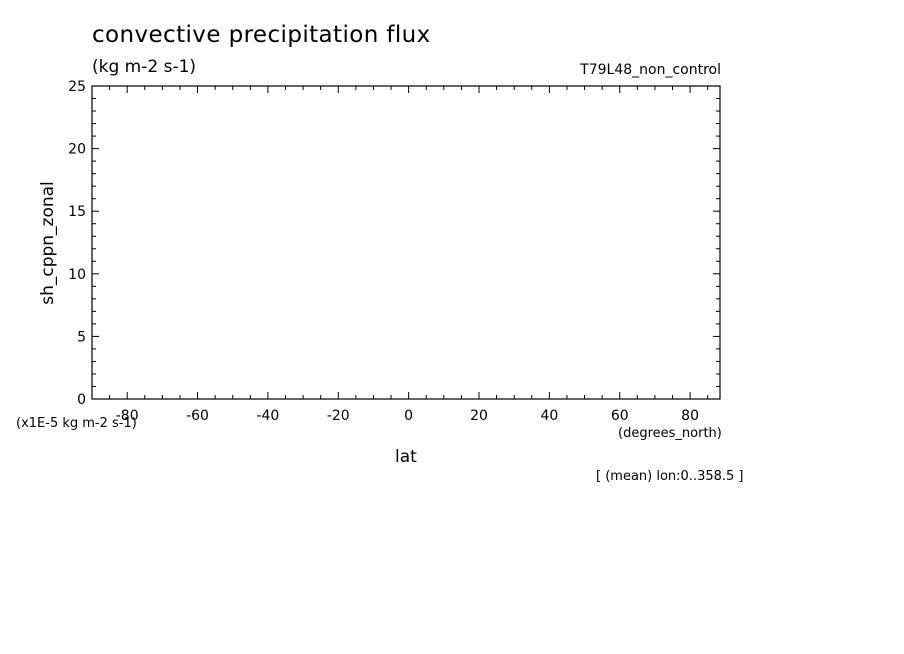 Image resolution: width=904 pixels, height=654 pixels. What do you see at coordinates (267, 416) in the screenshot?
I see `x-tick-label: -40` at bounding box center [267, 416].